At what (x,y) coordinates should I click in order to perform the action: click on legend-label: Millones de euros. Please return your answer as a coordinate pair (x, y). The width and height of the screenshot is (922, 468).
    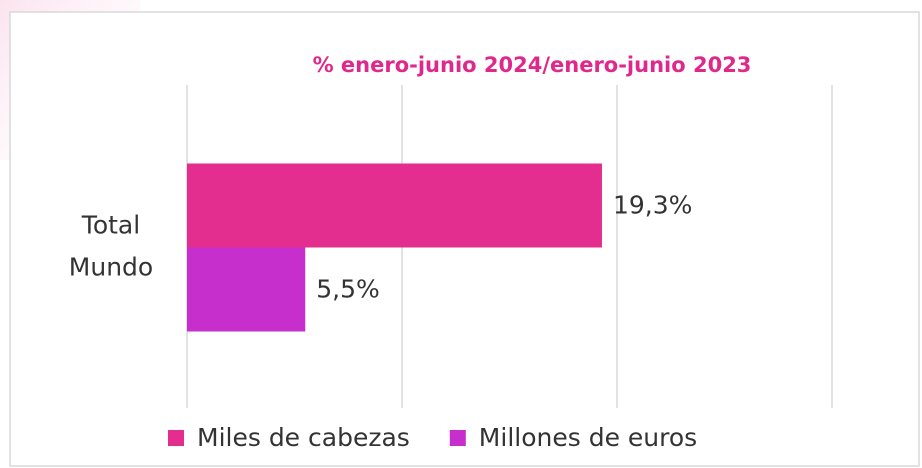
    Looking at the image, I should click on (588, 437).